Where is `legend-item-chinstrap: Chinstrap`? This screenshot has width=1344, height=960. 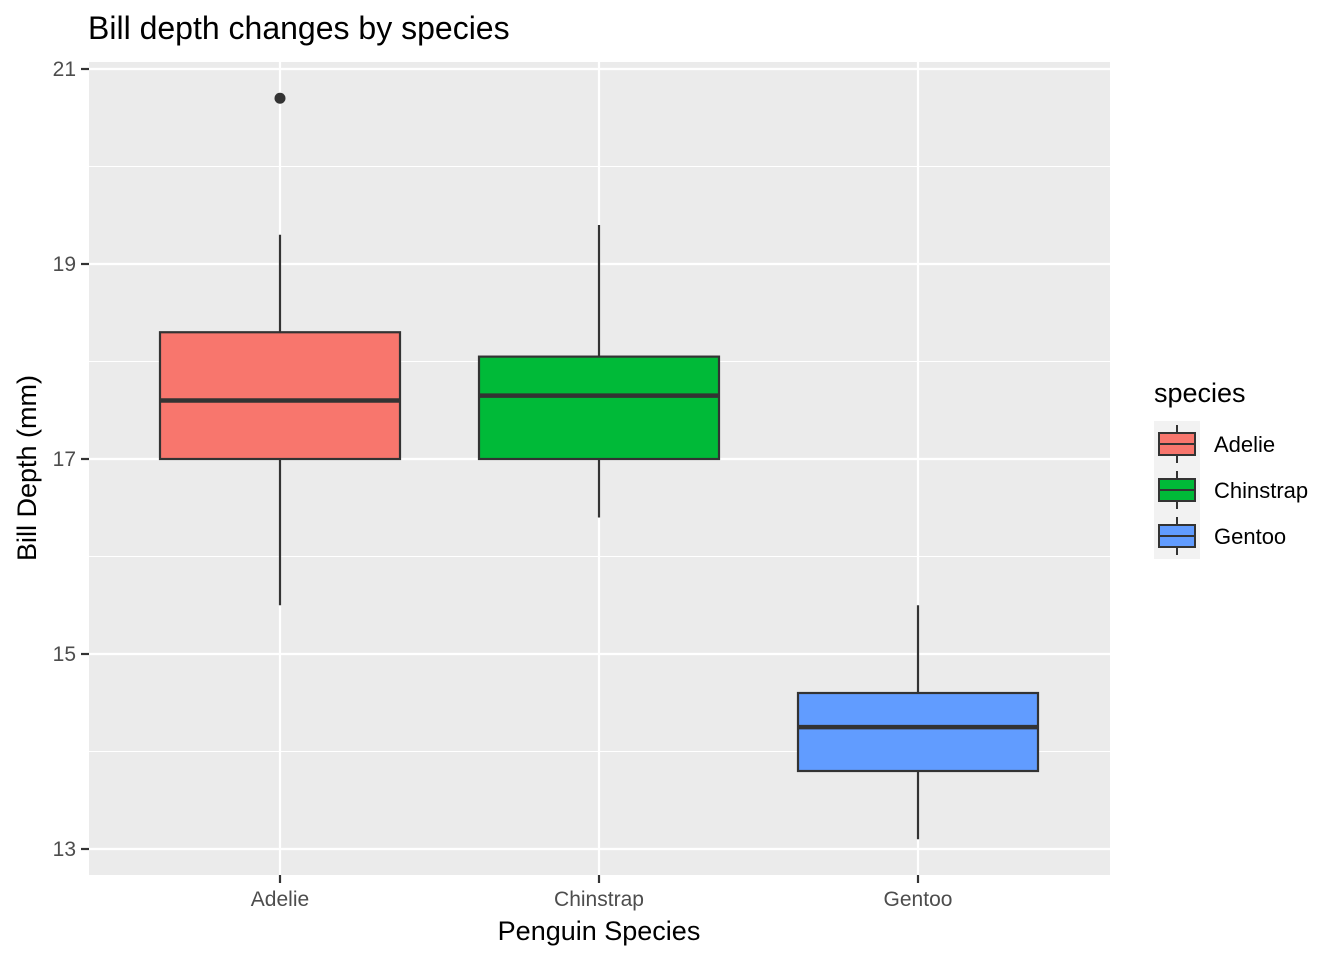
legend-item-chinstrap: Chinstrap is located at coordinates (1231, 490).